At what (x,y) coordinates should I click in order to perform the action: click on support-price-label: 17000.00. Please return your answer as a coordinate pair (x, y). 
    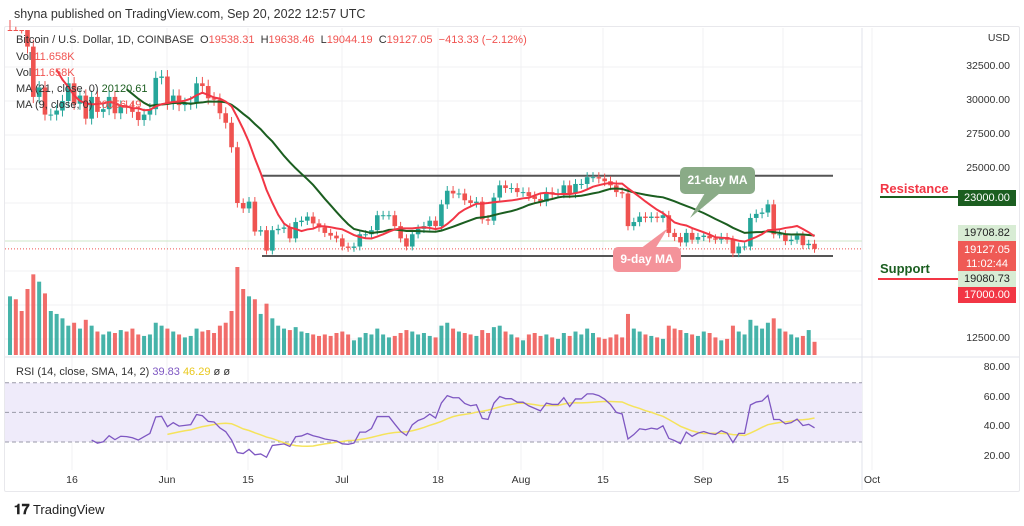
    Looking at the image, I should click on (987, 295).